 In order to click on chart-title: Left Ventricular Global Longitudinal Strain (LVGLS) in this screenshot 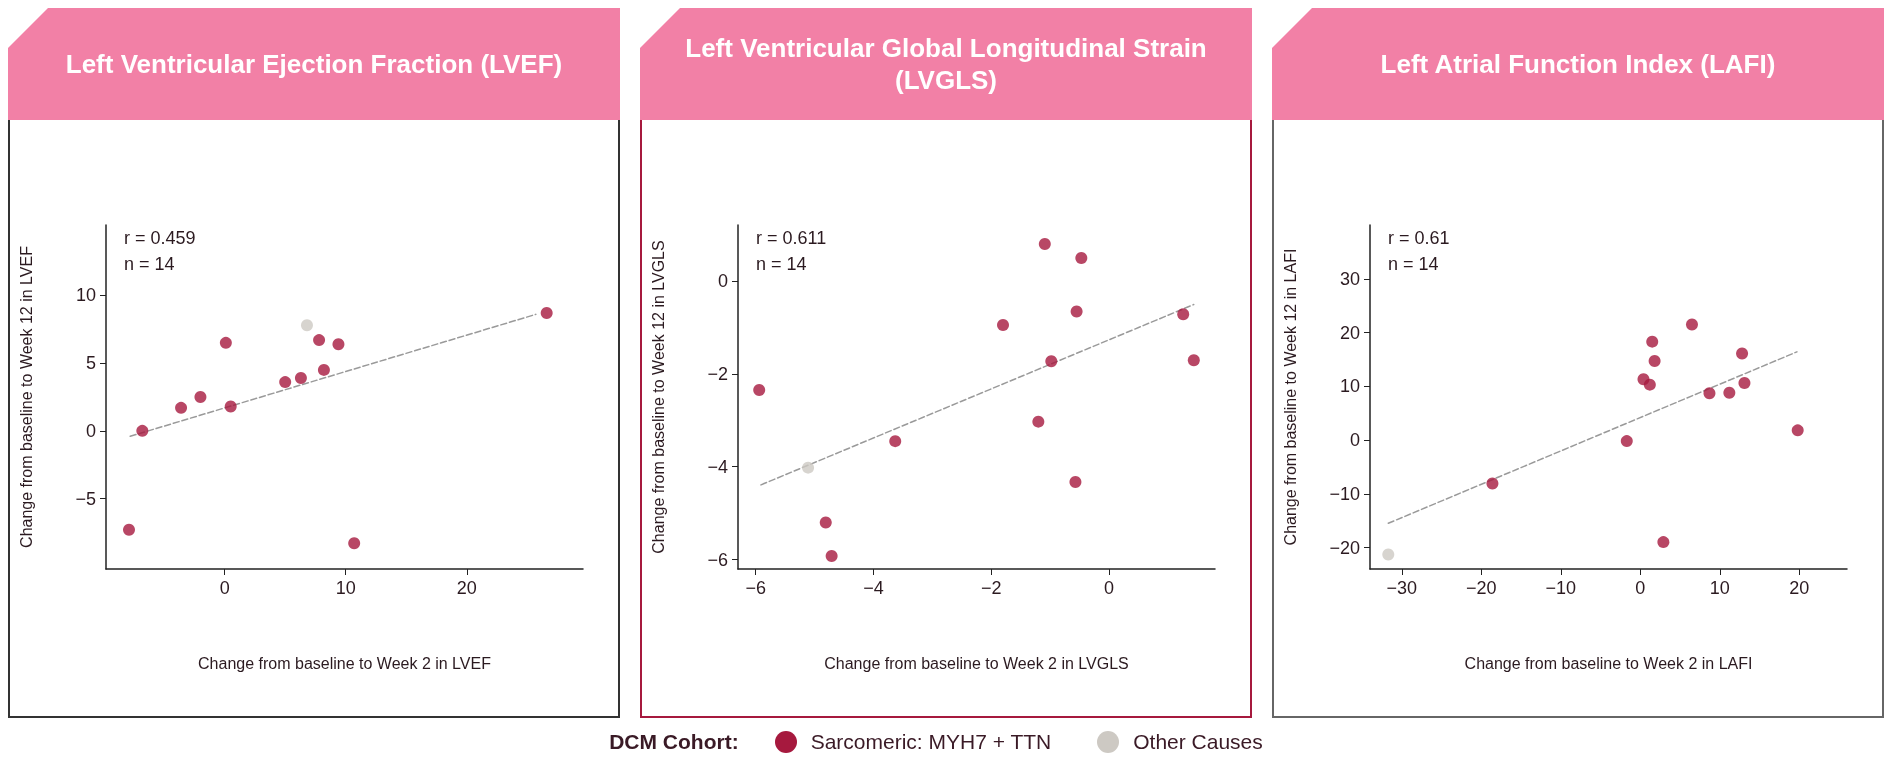, I will do `click(946, 64)`.